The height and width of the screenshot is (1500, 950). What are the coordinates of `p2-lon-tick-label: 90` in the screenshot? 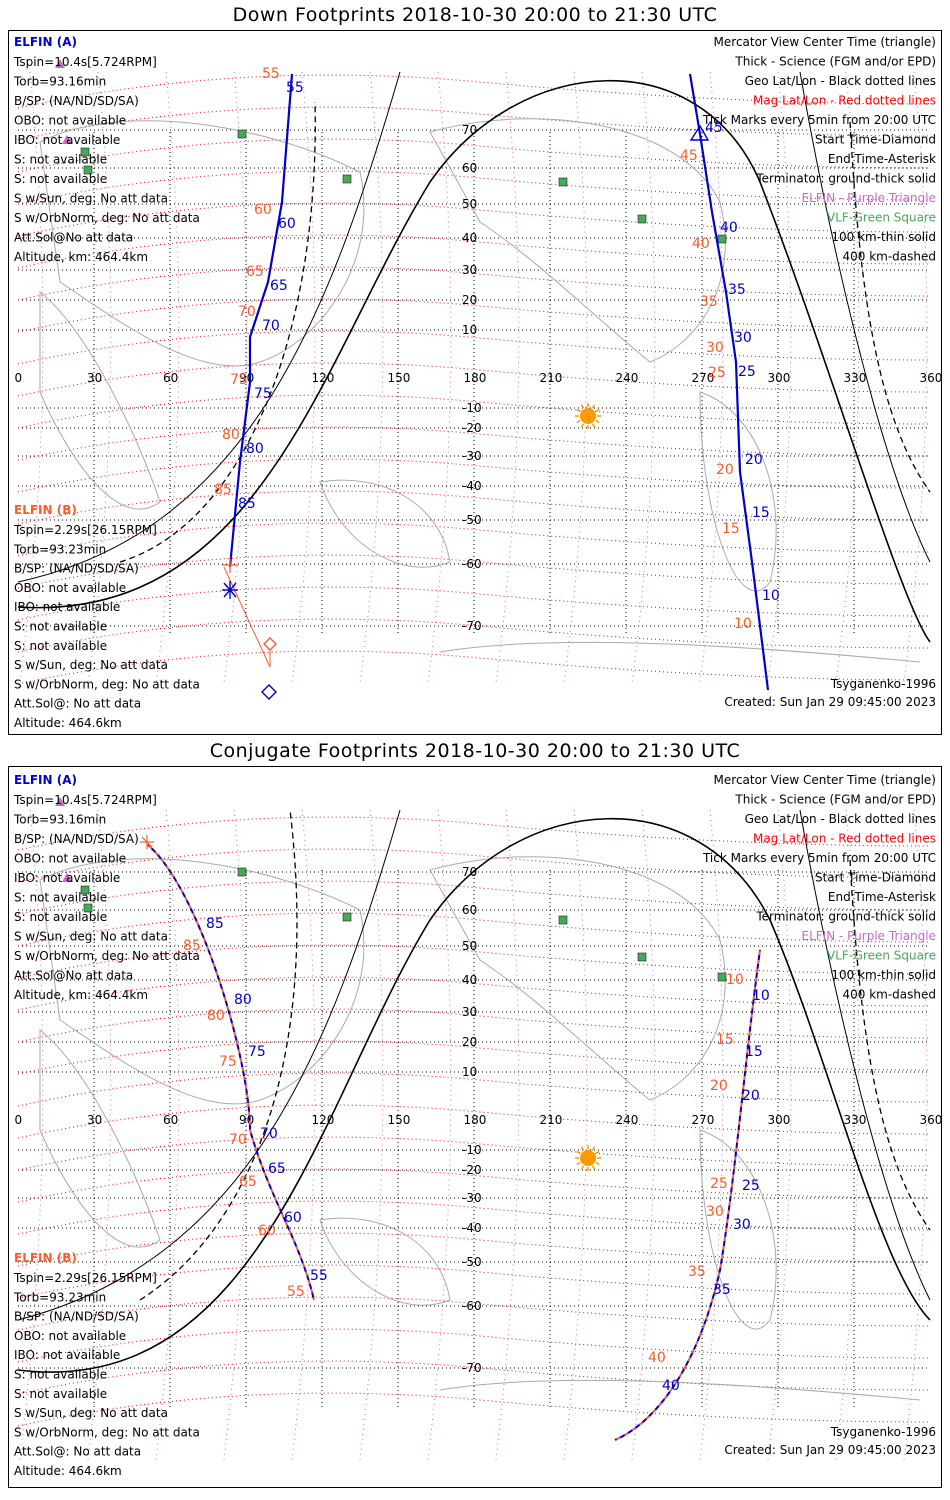 It's located at (246, 1120).